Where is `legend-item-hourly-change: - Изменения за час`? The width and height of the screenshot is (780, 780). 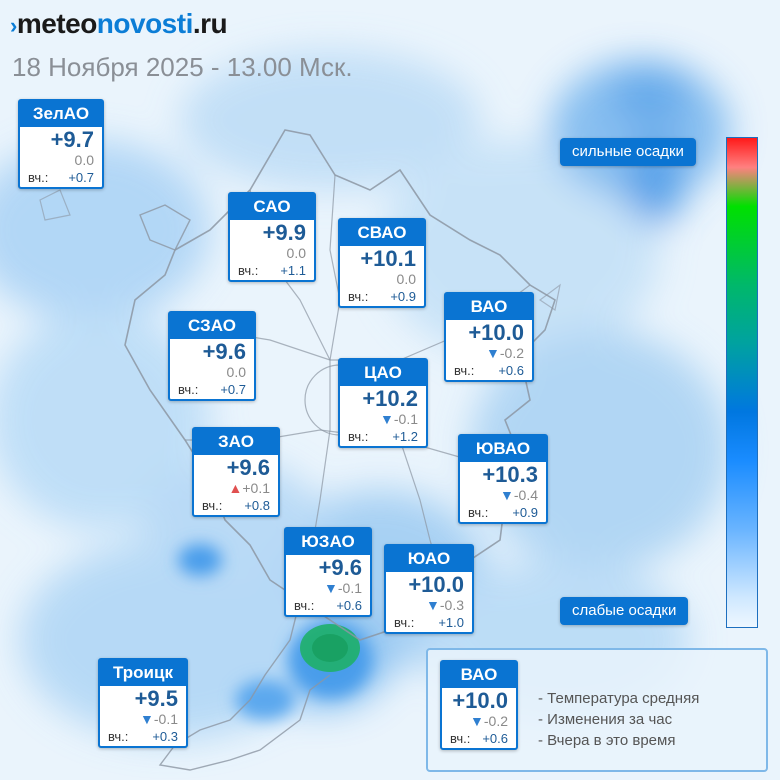
legend-item-hourly-change: - Изменения за час is located at coordinates (605, 719).